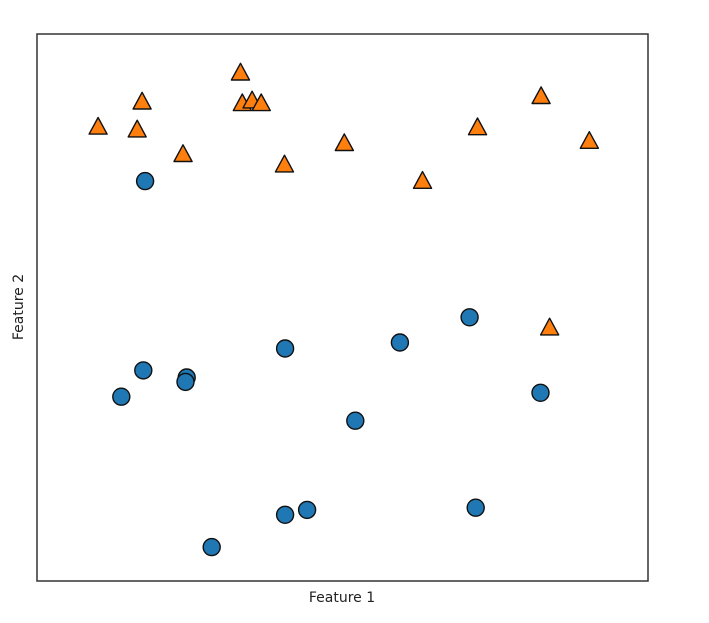 The width and height of the screenshot is (709, 623). I want to click on x-axis-label: Feature 1, so click(342, 598).